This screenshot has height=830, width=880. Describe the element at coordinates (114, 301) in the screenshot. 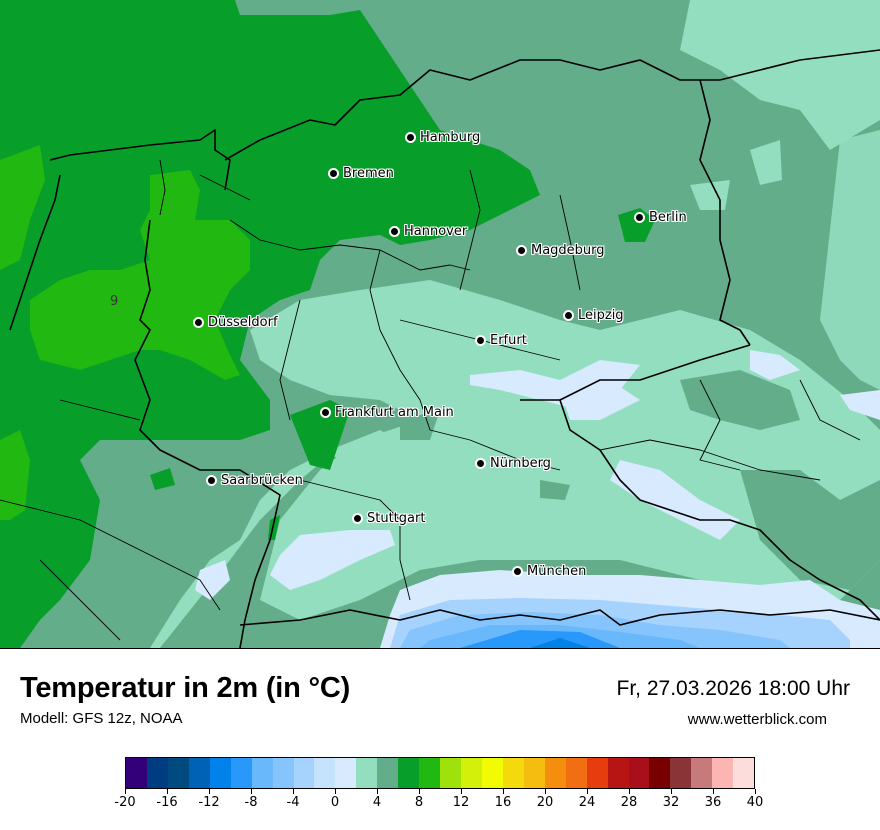

I see `contour-label-9: 9` at that location.